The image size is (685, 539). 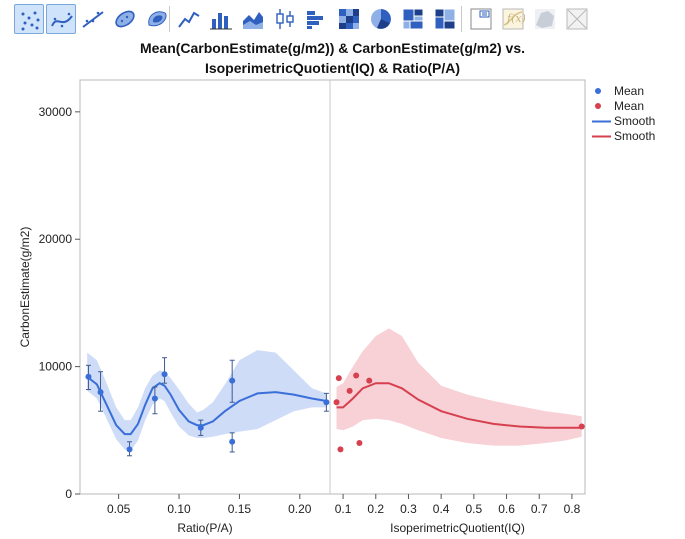 I want to click on error-bar, so click(x=165, y=370).